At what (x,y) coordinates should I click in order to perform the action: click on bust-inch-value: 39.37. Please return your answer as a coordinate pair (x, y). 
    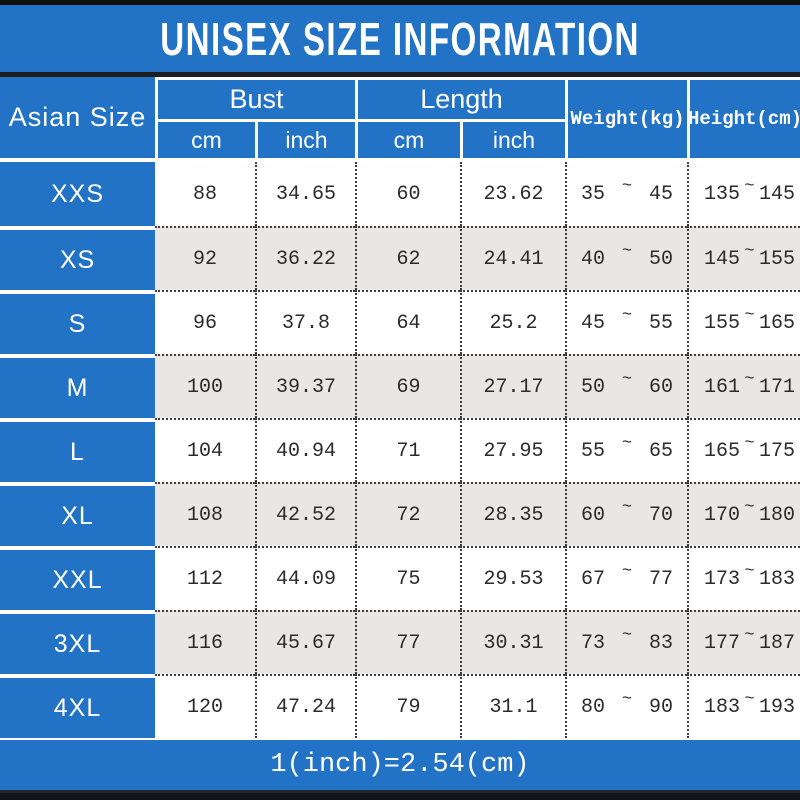
    Looking at the image, I should click on (305, 386).